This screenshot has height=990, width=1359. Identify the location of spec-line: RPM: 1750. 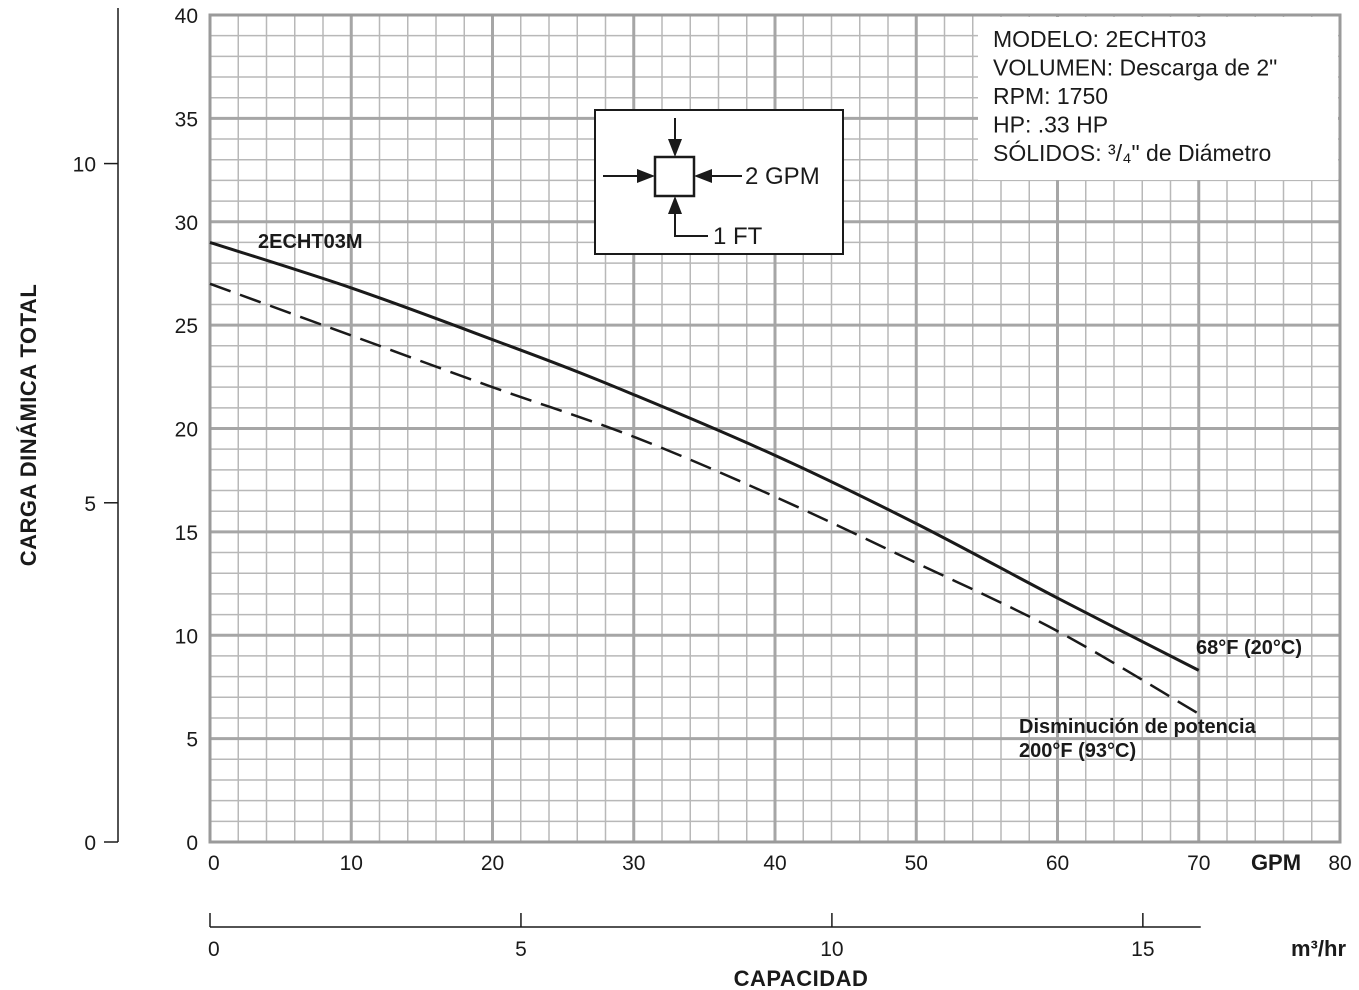
(1050, 96).